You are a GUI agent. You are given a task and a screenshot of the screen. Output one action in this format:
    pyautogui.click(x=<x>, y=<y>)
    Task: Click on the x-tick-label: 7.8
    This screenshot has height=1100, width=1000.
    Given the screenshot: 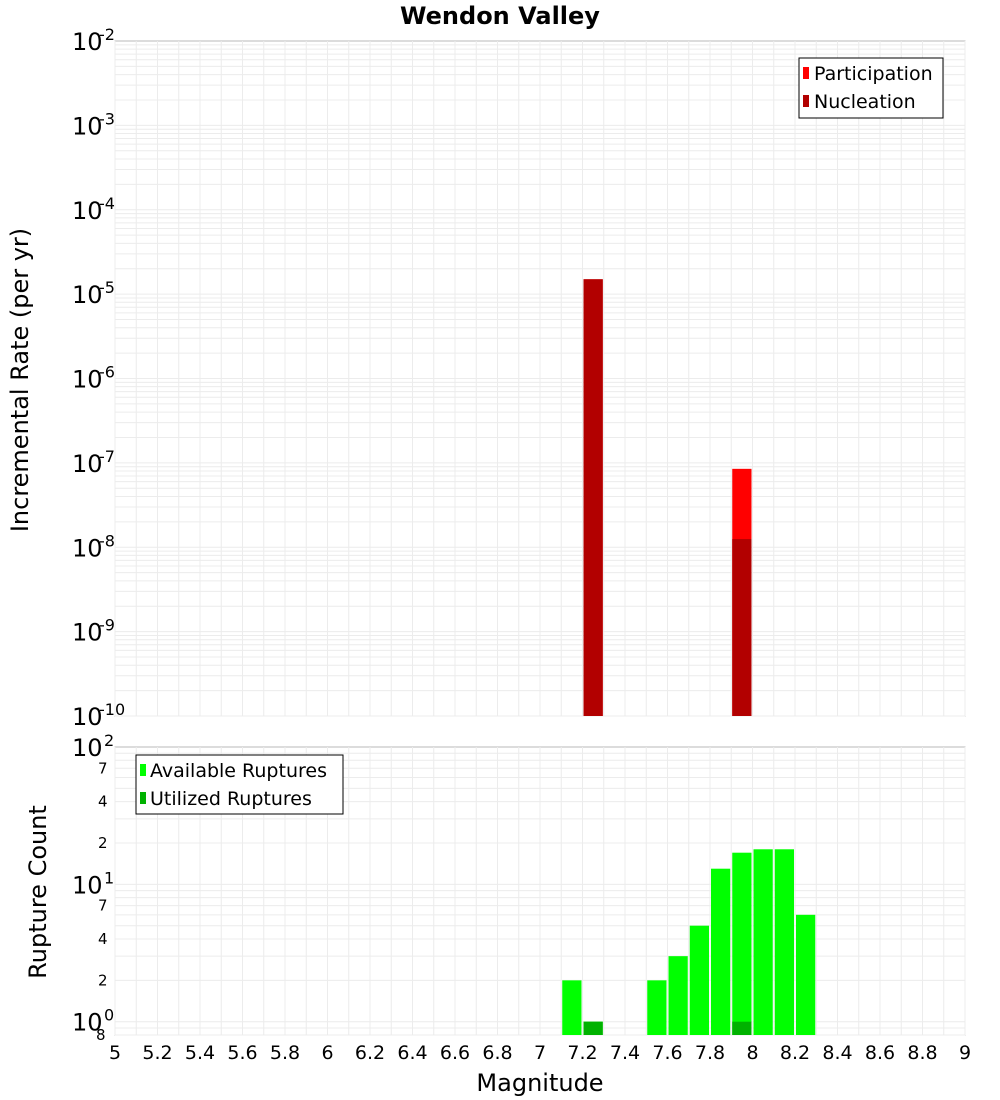 What is the action you would take?
    pyautogui.click(x=710, y=1053)
    